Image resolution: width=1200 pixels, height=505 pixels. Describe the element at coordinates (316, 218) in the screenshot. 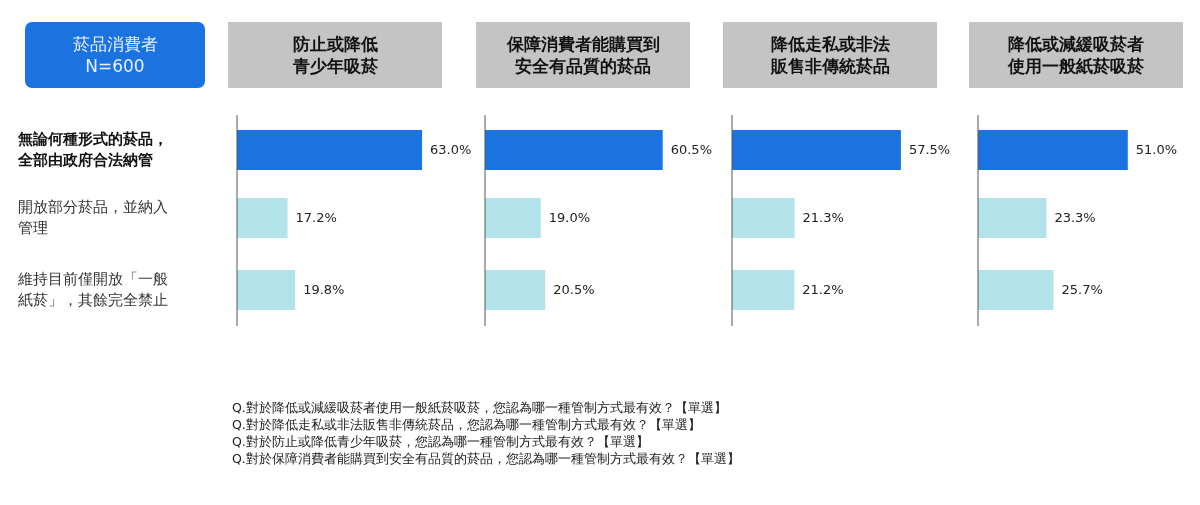

I see `data-label: 17.2%` at that location.